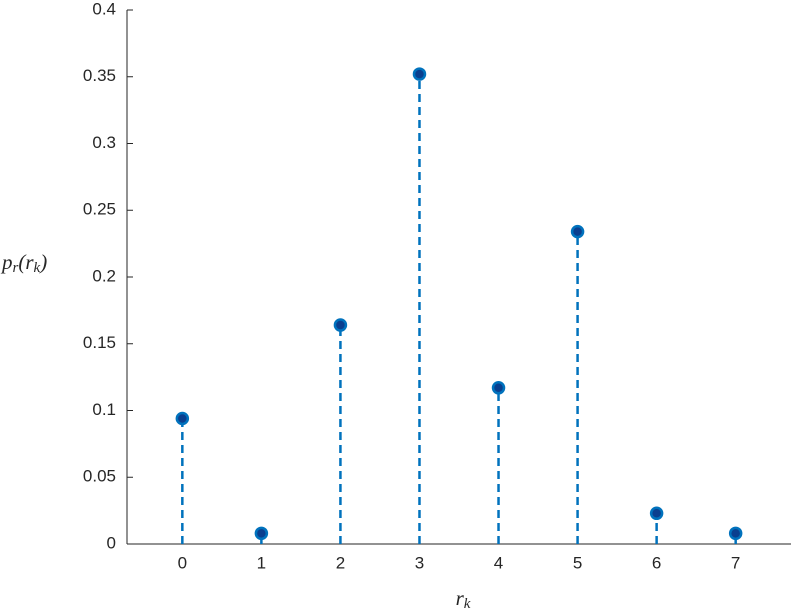  Describe the element at coordinates (6, 262) in the screenshot. I see `y-label-main: p` at that location.